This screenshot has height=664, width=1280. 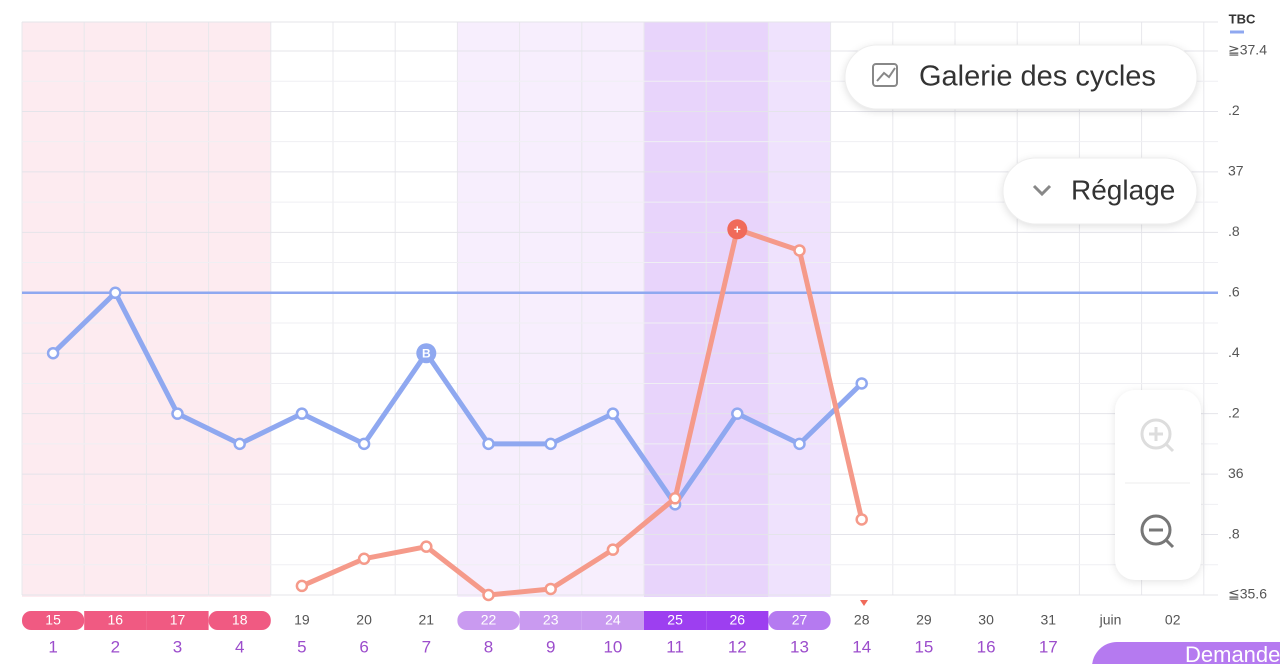 I want to click on date-label: 29, so click(x=924, y=620).